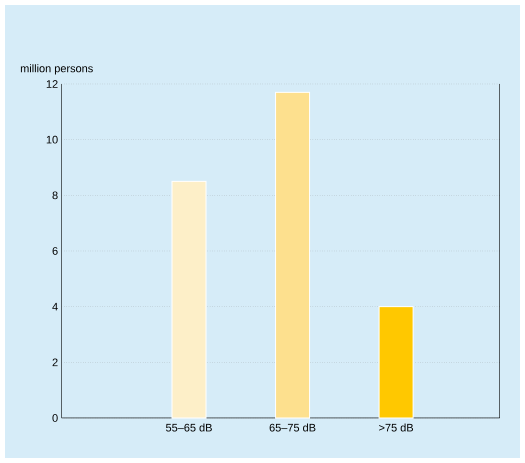  Describe the element at coordinates (55, 362) in the screenshot. I see `y-tick-label: 2` at that location.